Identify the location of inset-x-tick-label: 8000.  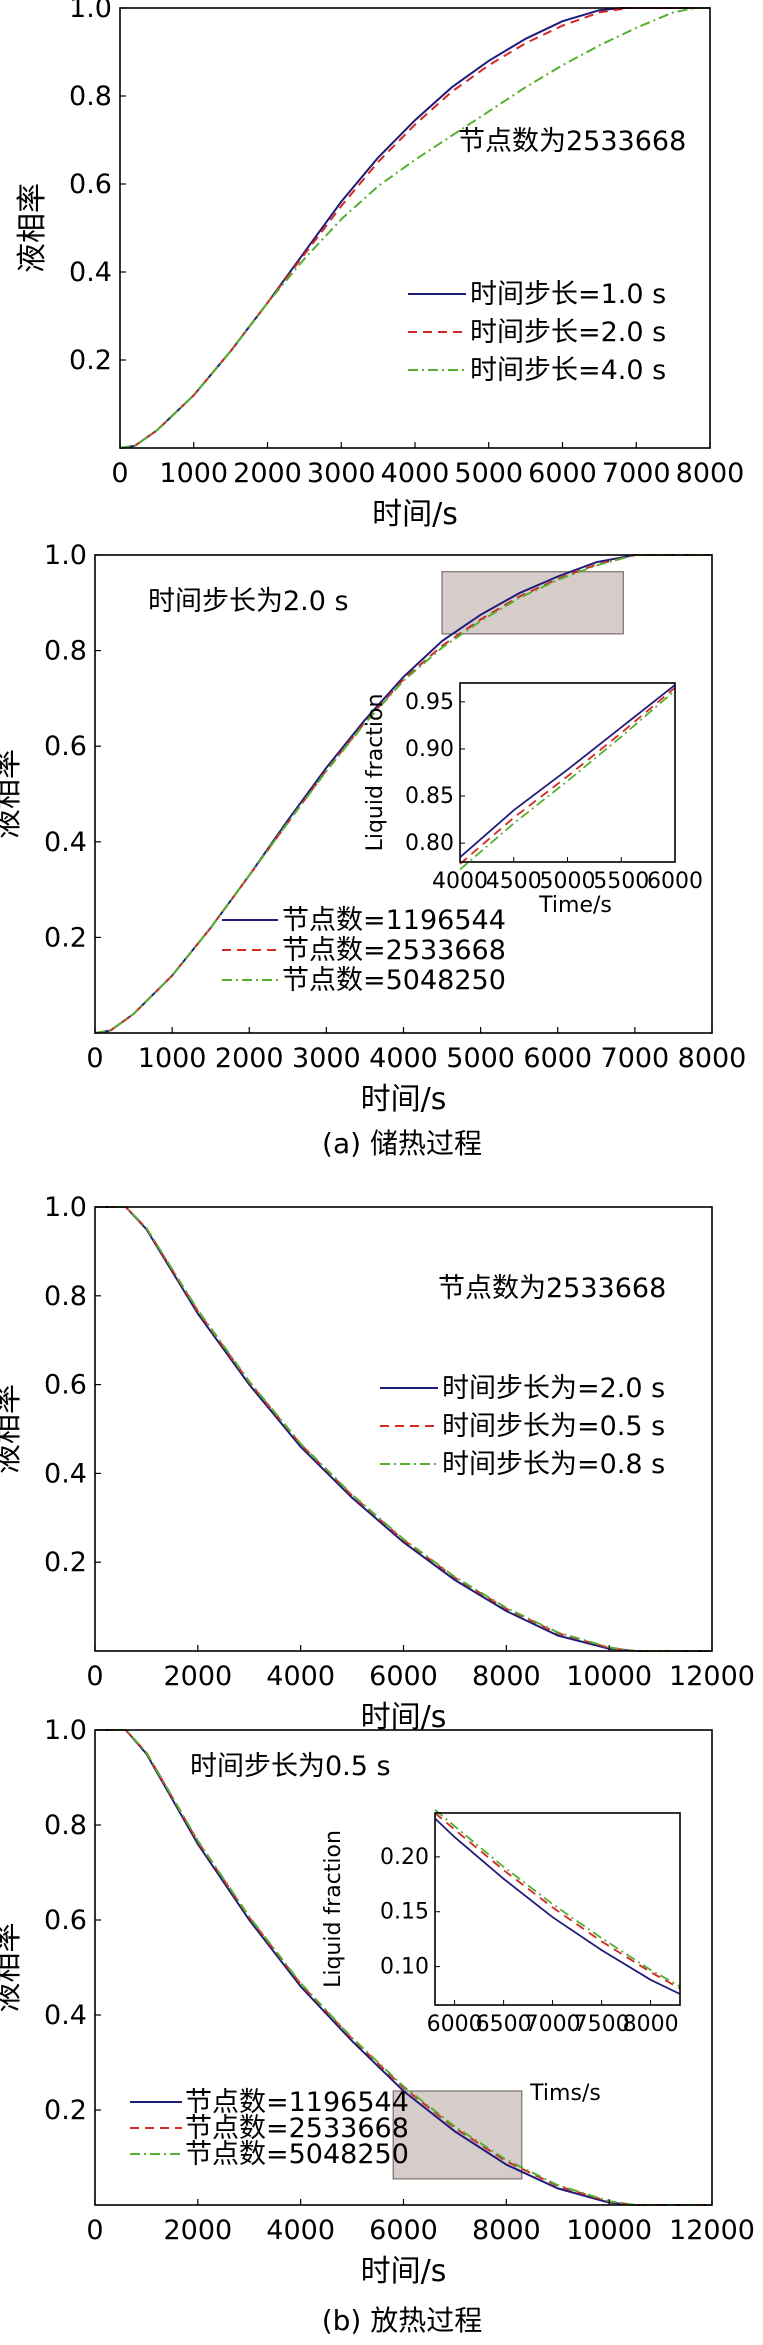
(651, 2024).